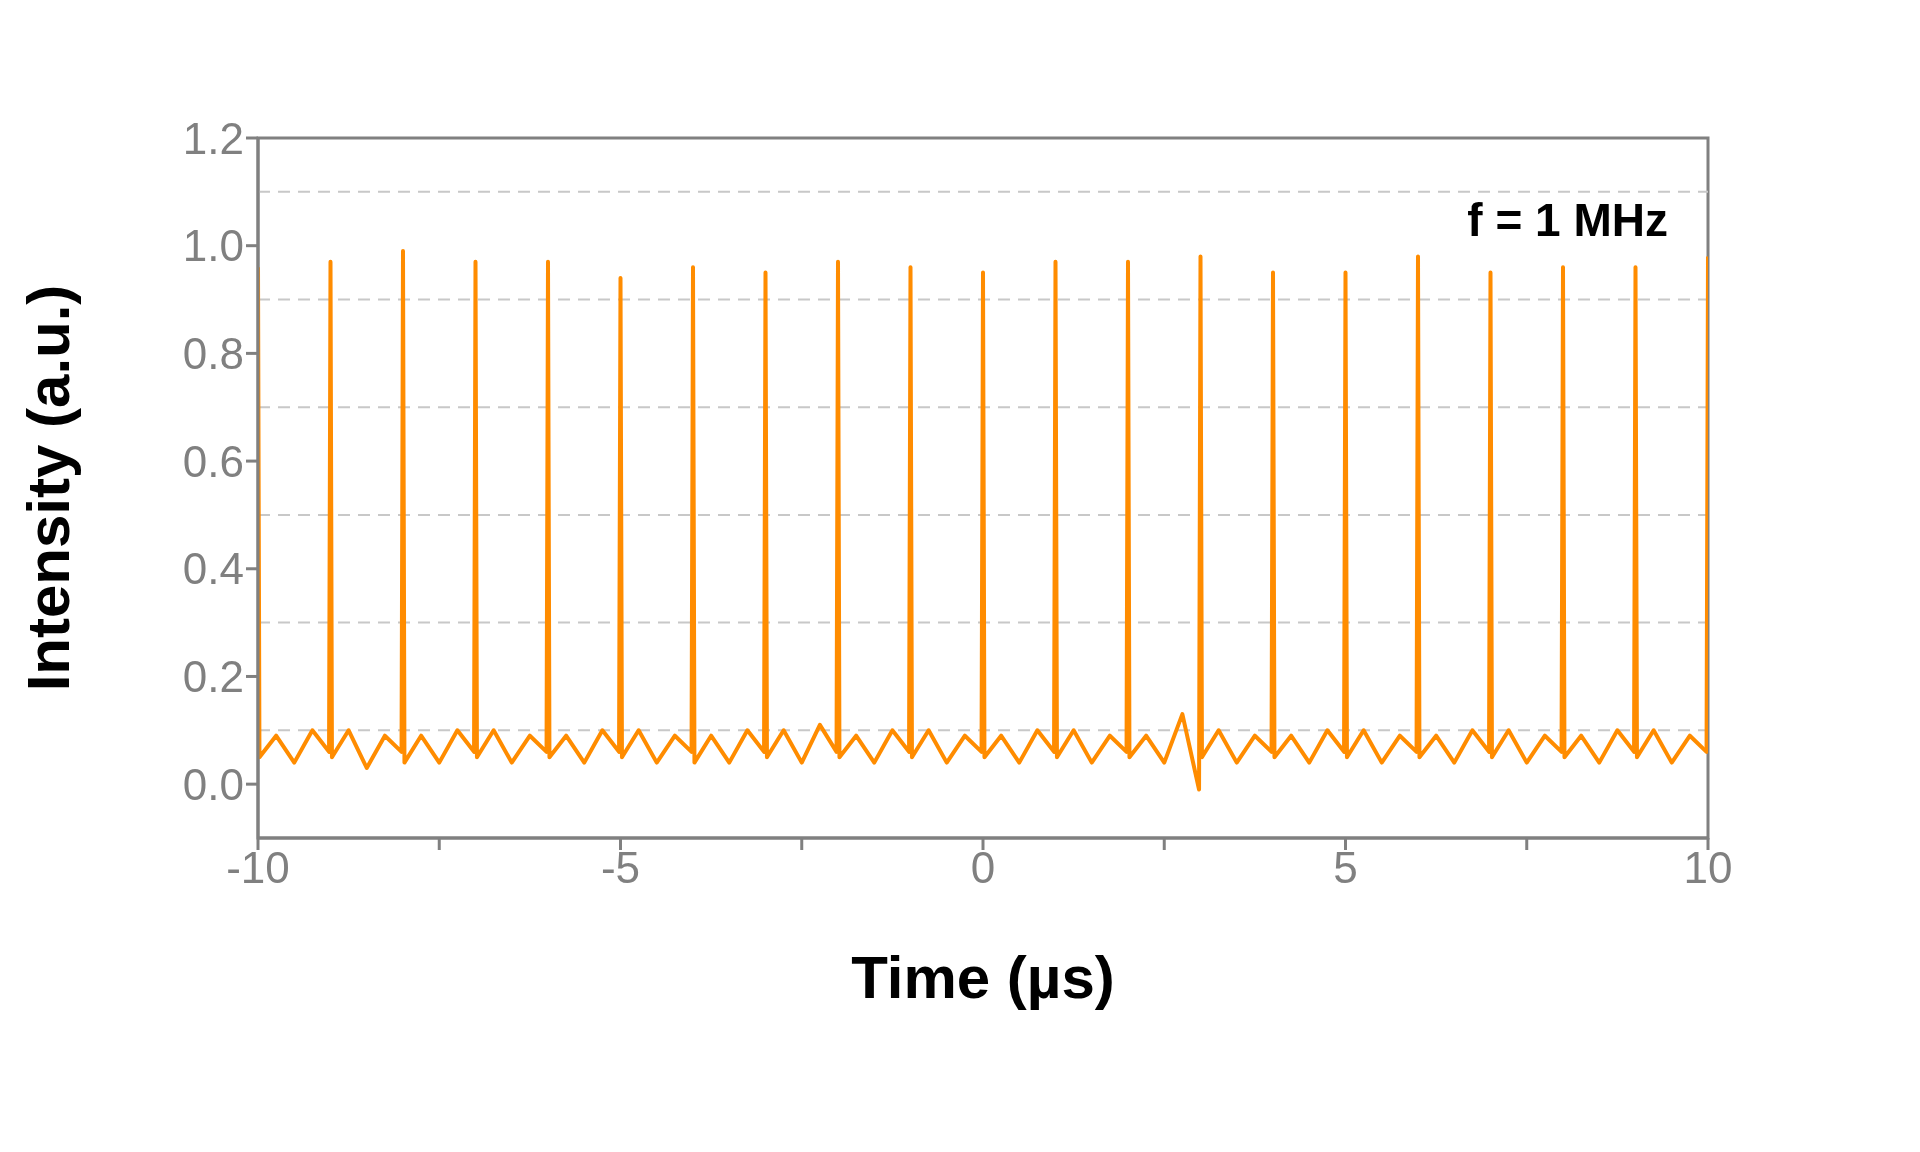 The height and width of the screenshot is (1152, 1920). I want to click on x-tick-label: 5, so click(1345, 868).